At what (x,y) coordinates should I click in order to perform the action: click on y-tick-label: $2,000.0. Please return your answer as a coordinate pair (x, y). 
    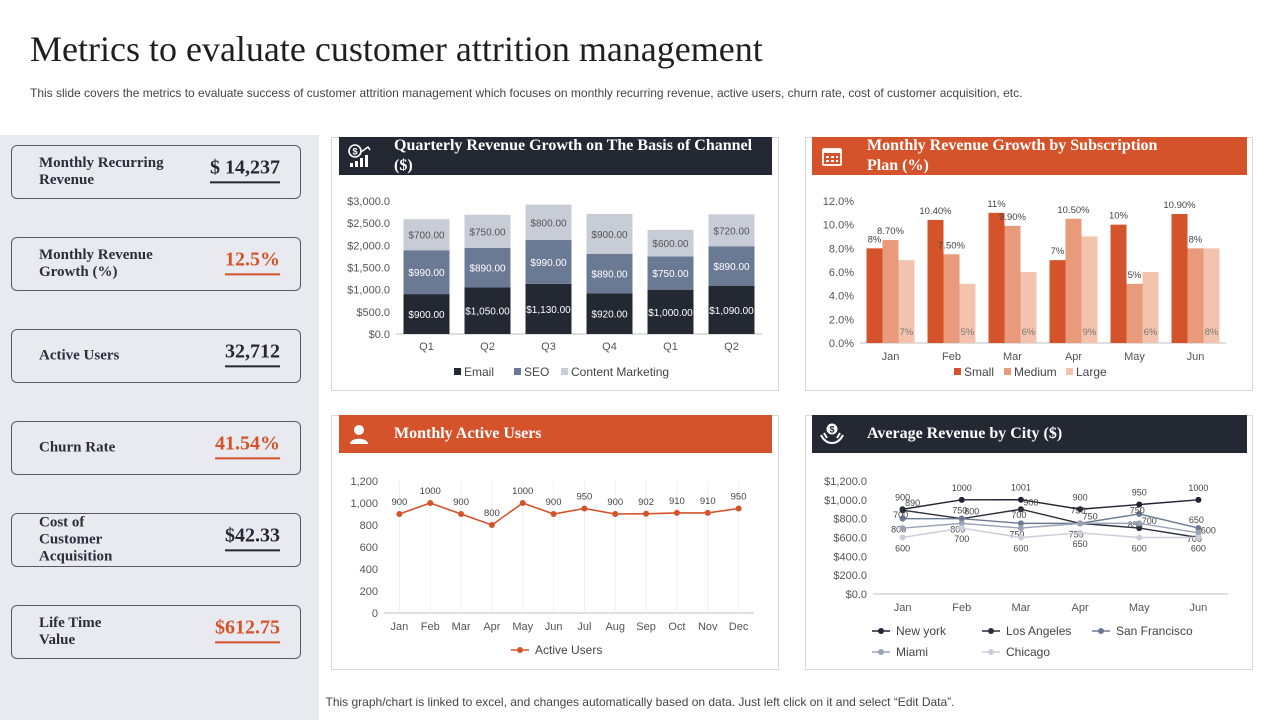
    Looking at the image, I should click on (368, 246).